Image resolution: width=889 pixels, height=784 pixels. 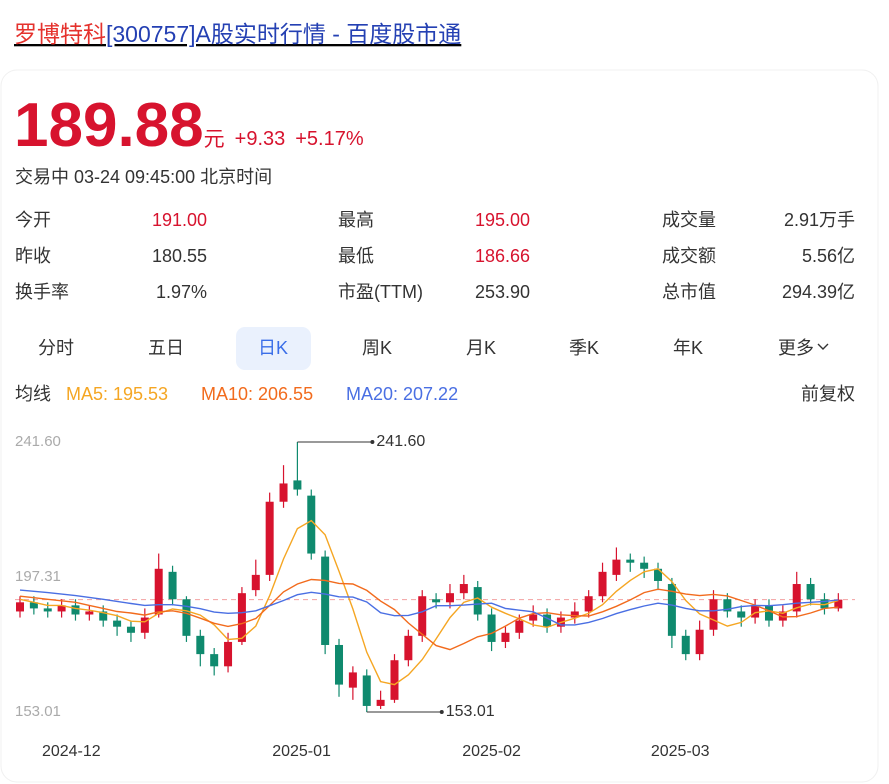 What do you see at coordinates (688, 348) in the screenshot?
I see `tab: 年K` at bounding box center [688, 348].